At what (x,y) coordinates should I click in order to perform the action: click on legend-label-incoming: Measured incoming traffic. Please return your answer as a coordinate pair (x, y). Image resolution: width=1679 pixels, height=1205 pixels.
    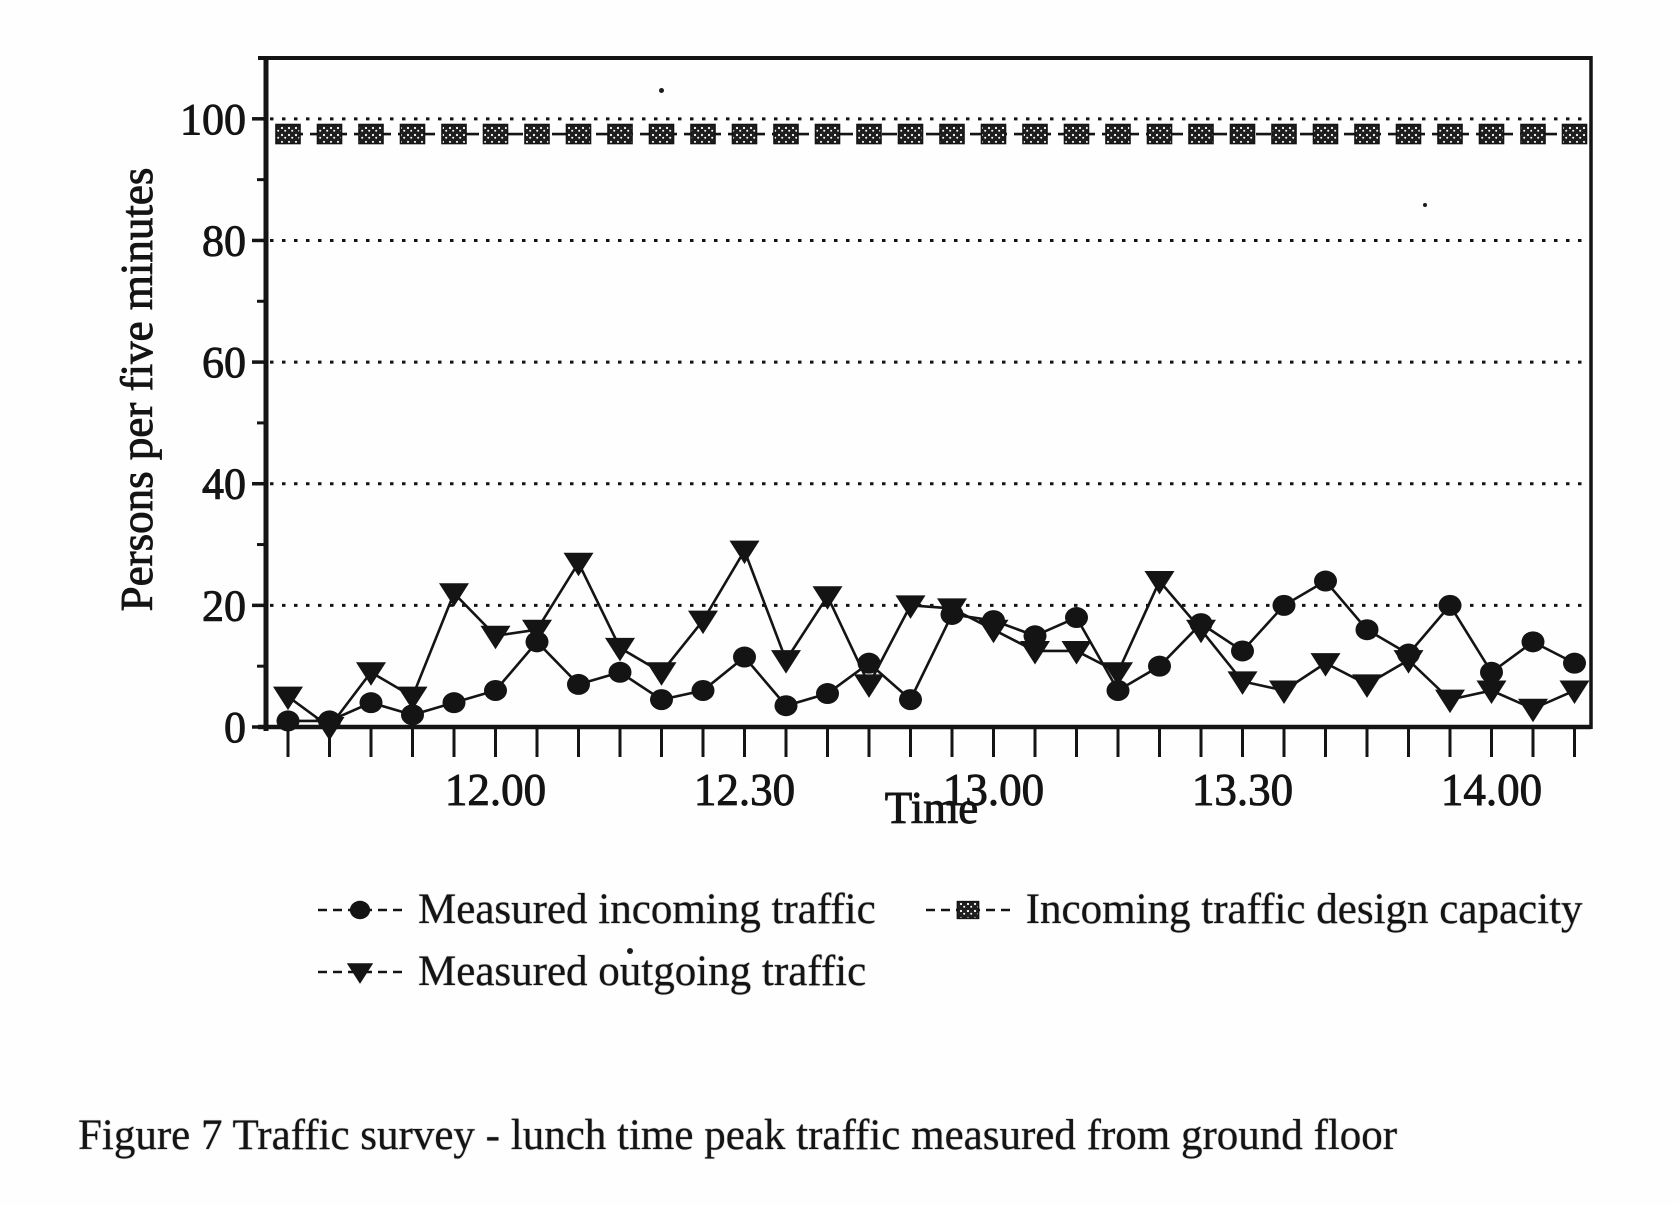
    Looking at the image, I should click on (647, 909).